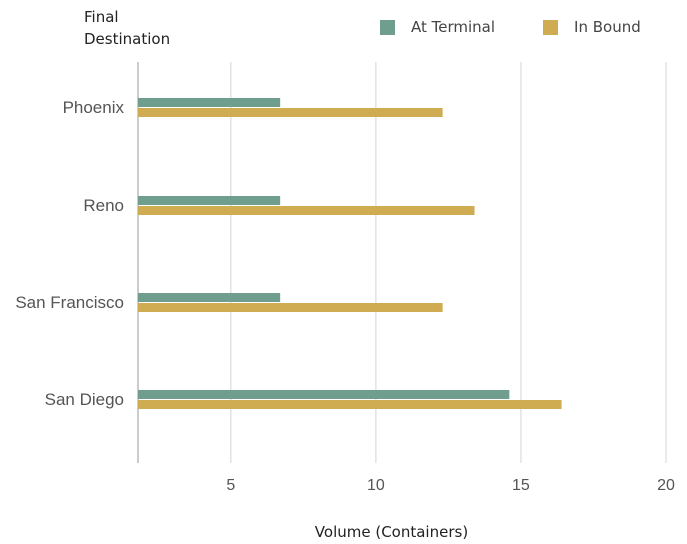  What do you see at coordinates (84, 399) in the screenshot?
I see `category-label-3: San Diego` at bounding box center [84, 399].